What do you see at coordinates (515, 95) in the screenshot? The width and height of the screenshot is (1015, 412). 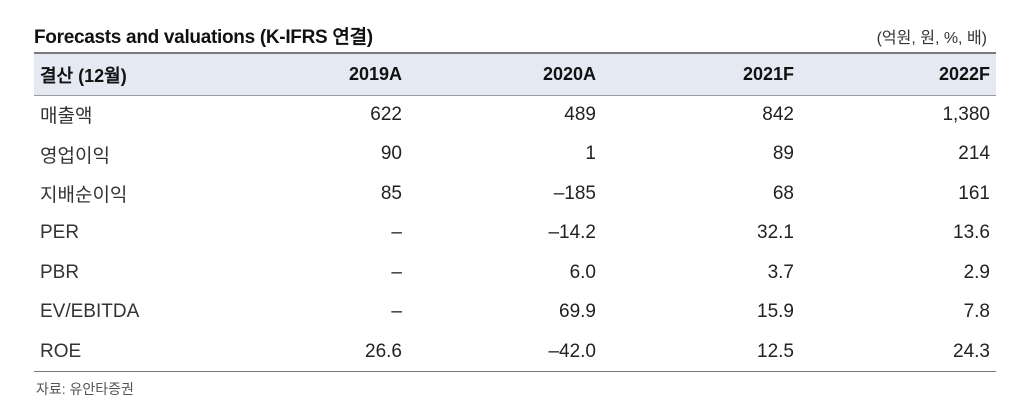 I see `header-rule` at bounding box center [515, 95].